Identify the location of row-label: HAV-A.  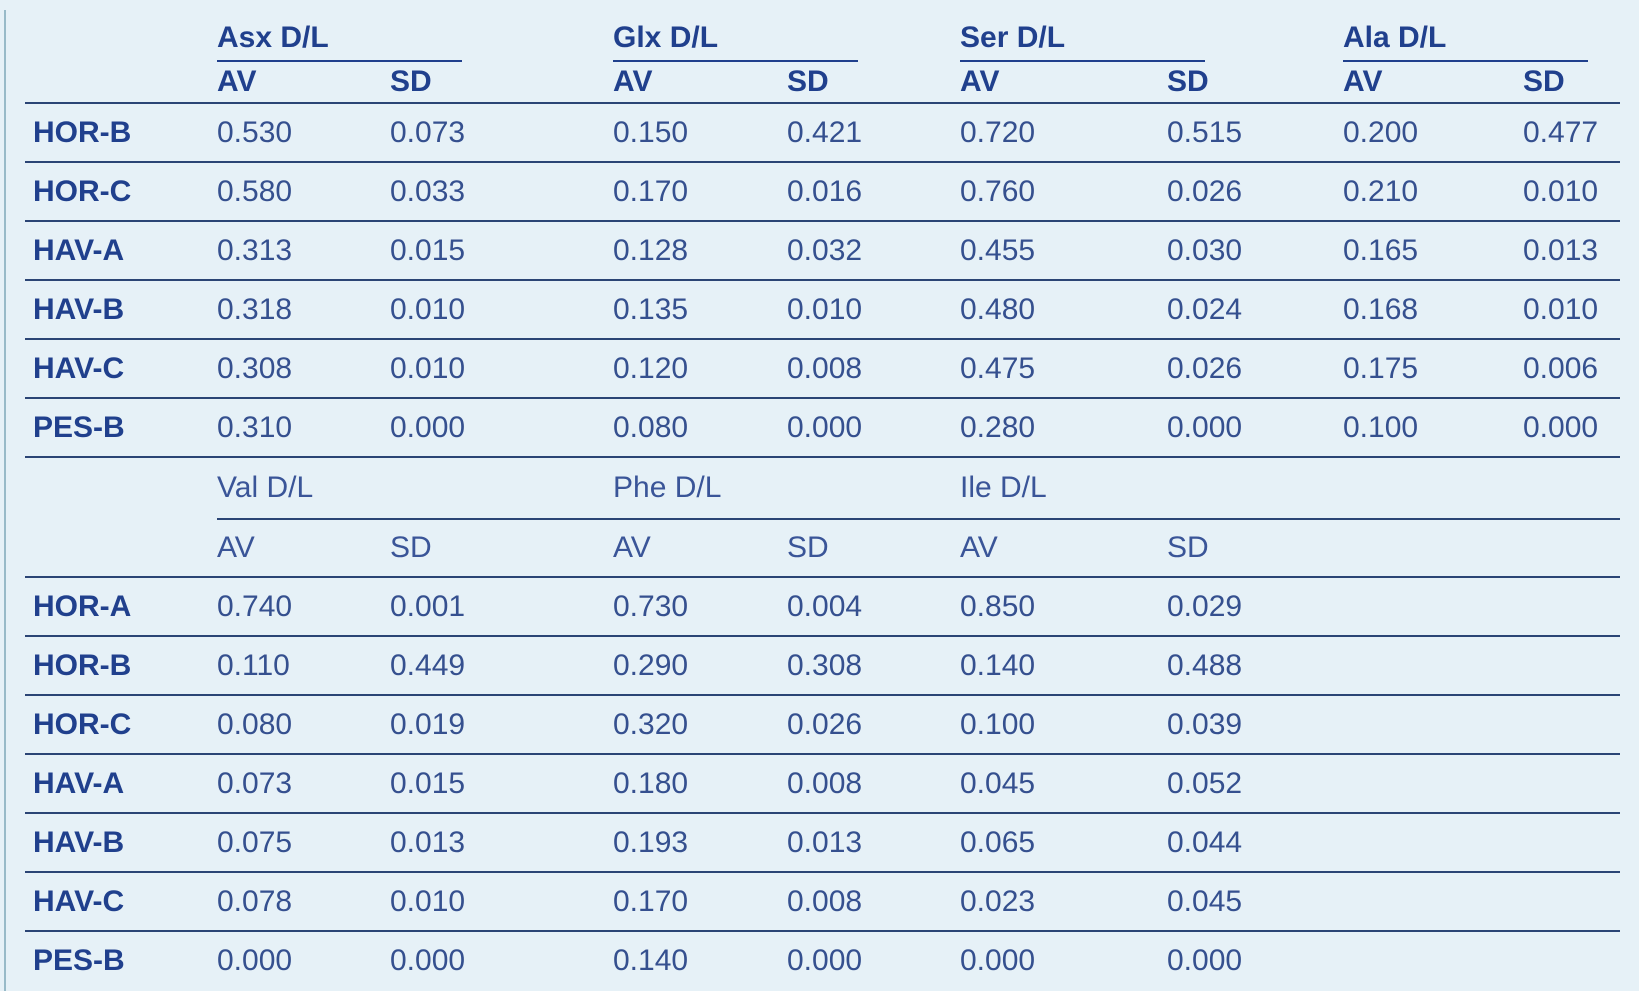
(121, 783).